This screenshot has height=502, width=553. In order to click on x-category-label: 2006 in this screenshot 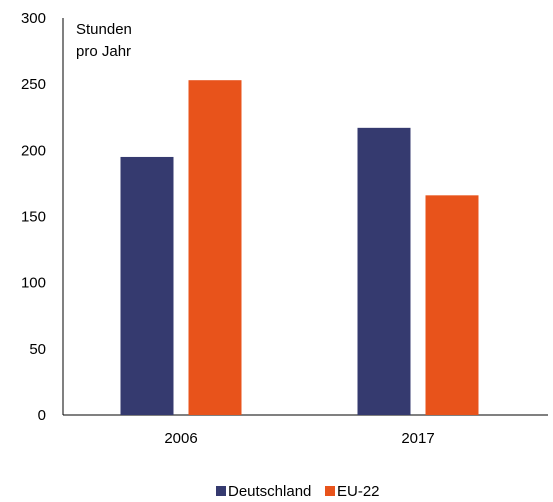, I will do `click(180, 438)`.